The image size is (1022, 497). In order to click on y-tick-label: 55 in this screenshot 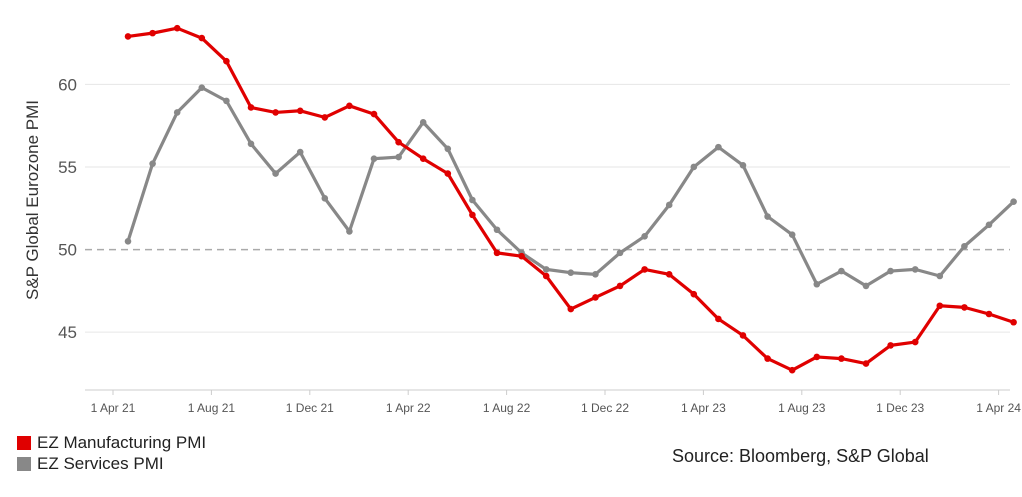, I will do `click(67, 167)`.